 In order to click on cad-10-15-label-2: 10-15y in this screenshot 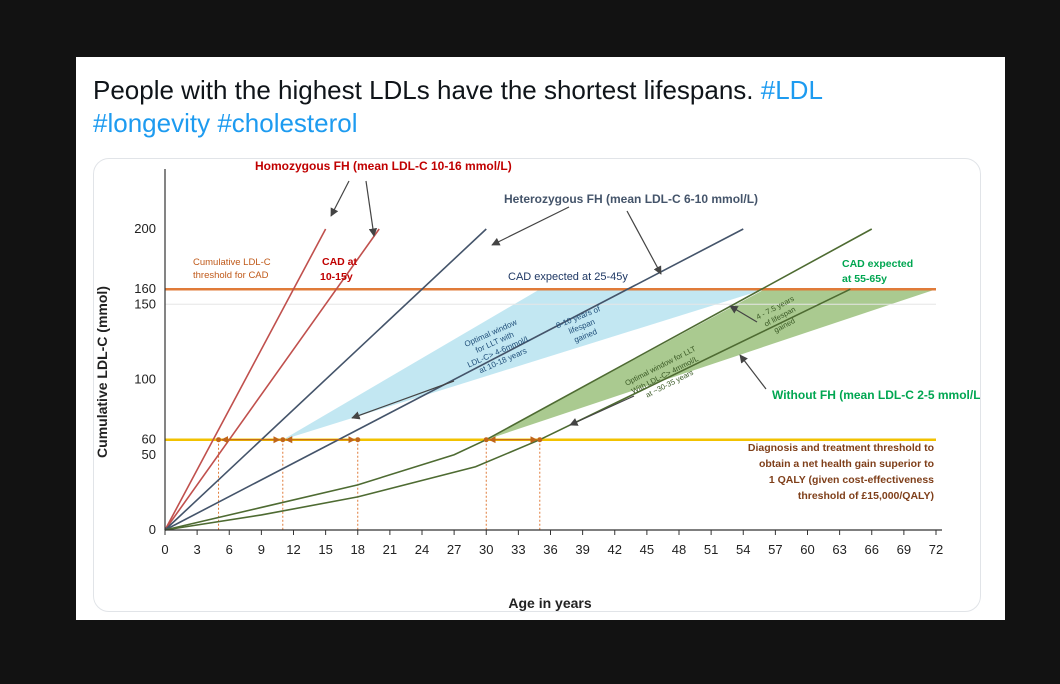, I will do `click(336, 277)`.